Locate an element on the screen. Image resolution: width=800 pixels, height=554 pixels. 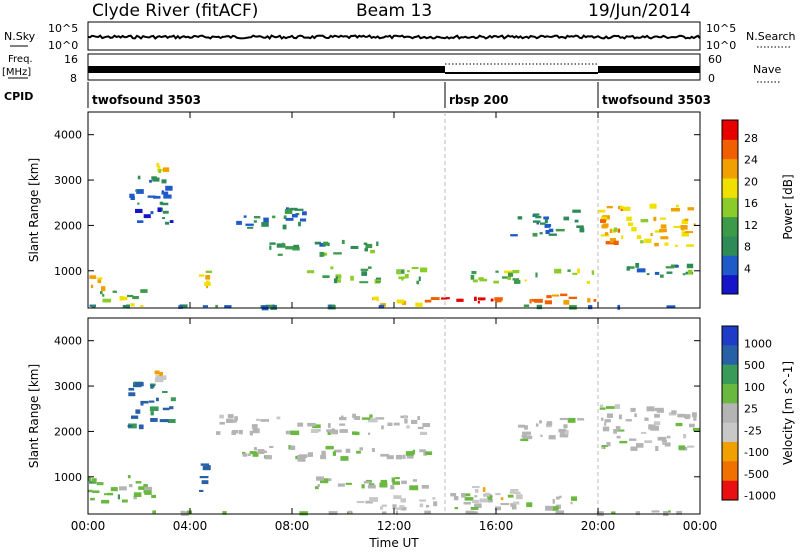
cpid-segment-label: rbsp 200 is located at coordinates (478, 100).